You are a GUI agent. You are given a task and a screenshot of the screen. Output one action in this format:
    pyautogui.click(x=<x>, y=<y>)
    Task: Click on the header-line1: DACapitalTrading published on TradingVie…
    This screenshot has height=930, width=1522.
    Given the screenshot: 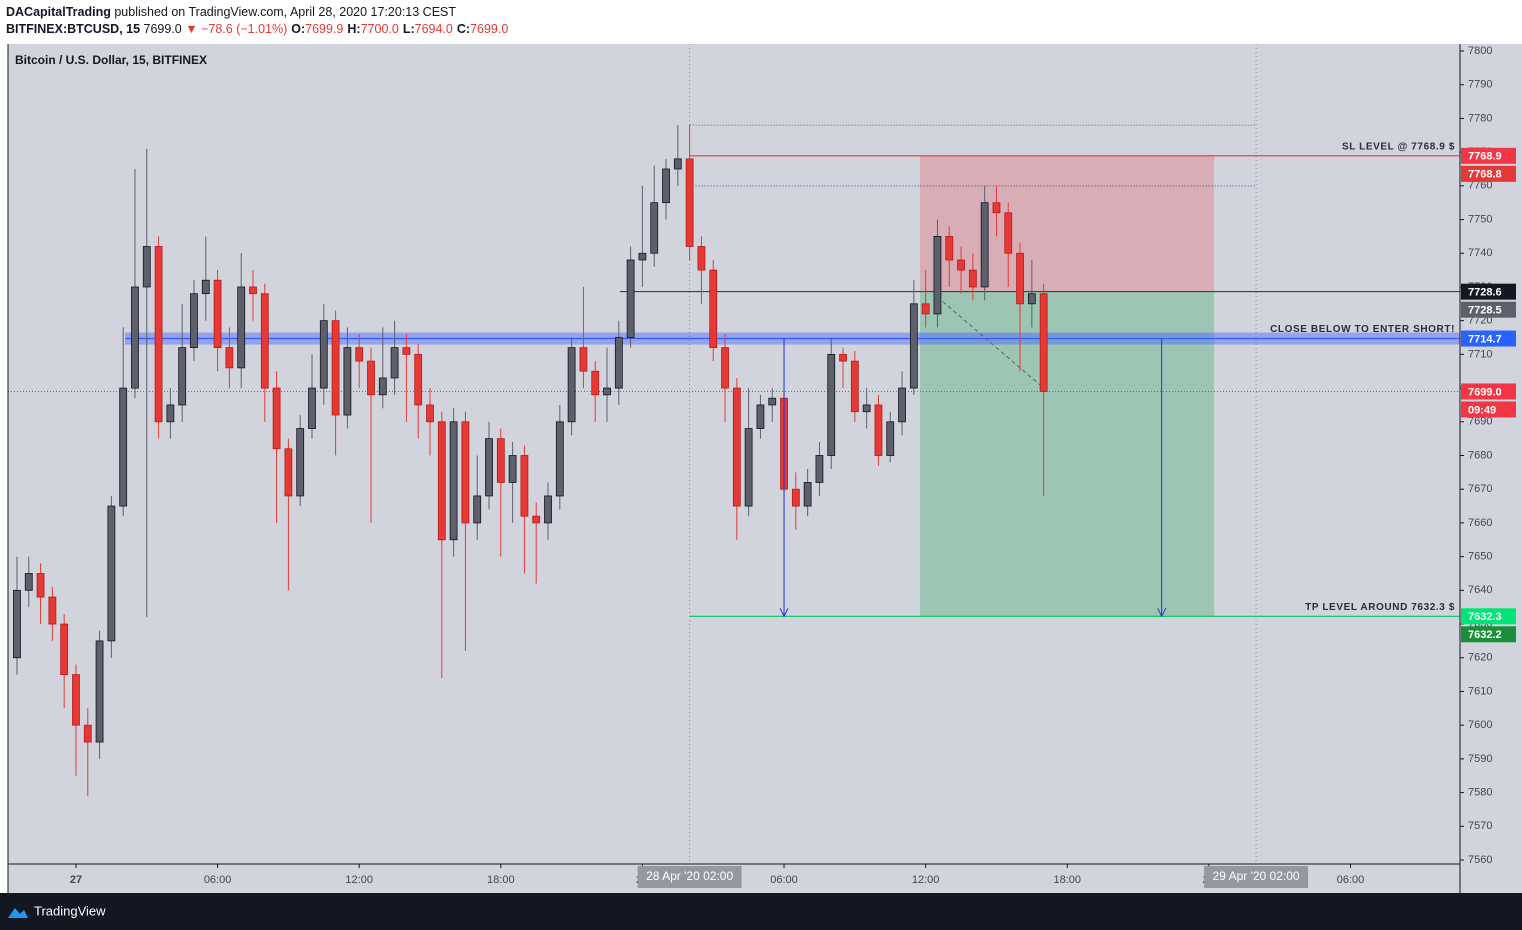 What is the action you would take?
    pyautogui.click(x=231, y=12)
    